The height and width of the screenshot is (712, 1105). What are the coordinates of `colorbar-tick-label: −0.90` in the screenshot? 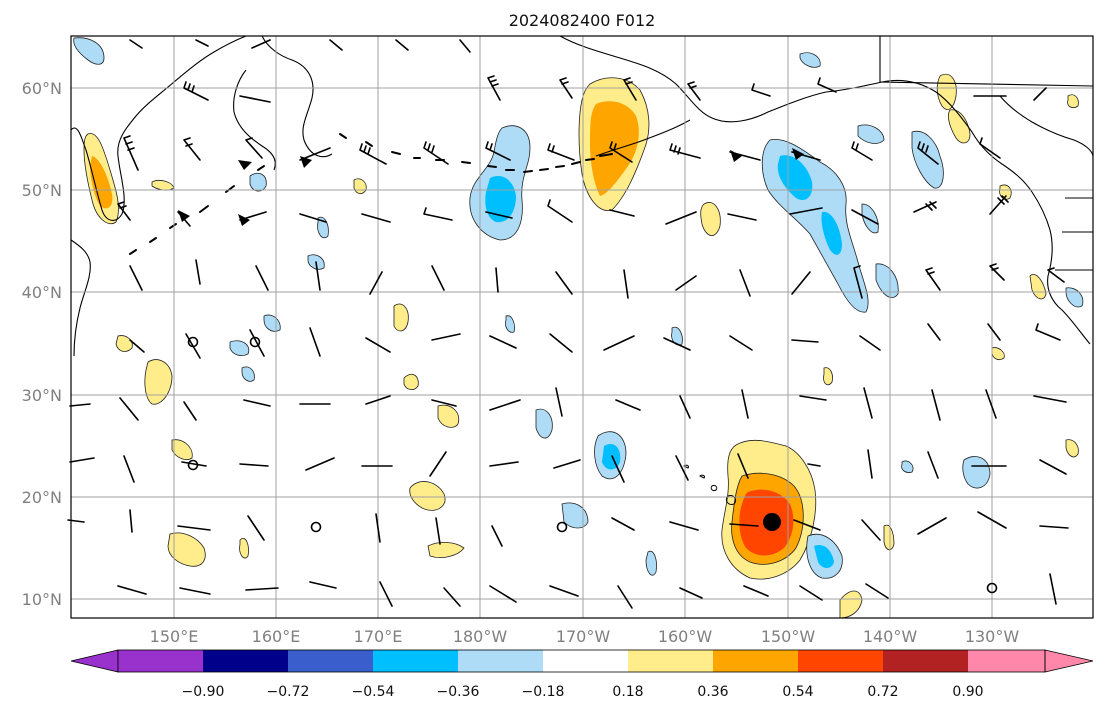 It's located at (203, 692).